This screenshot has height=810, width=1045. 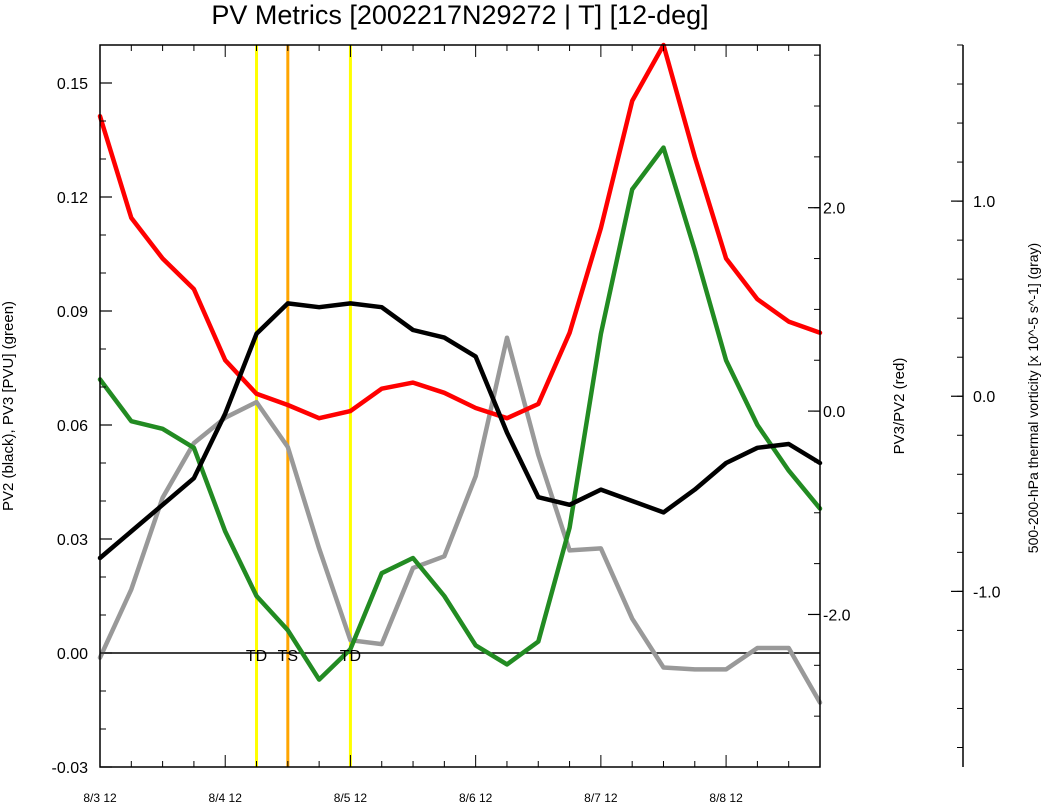 What do you see at coordinates (459, 15) in the screenshot?
I see `chart-title: PV Metrics [2002217N29272 | T] [12-deg]` at bounding box center [459, 15].